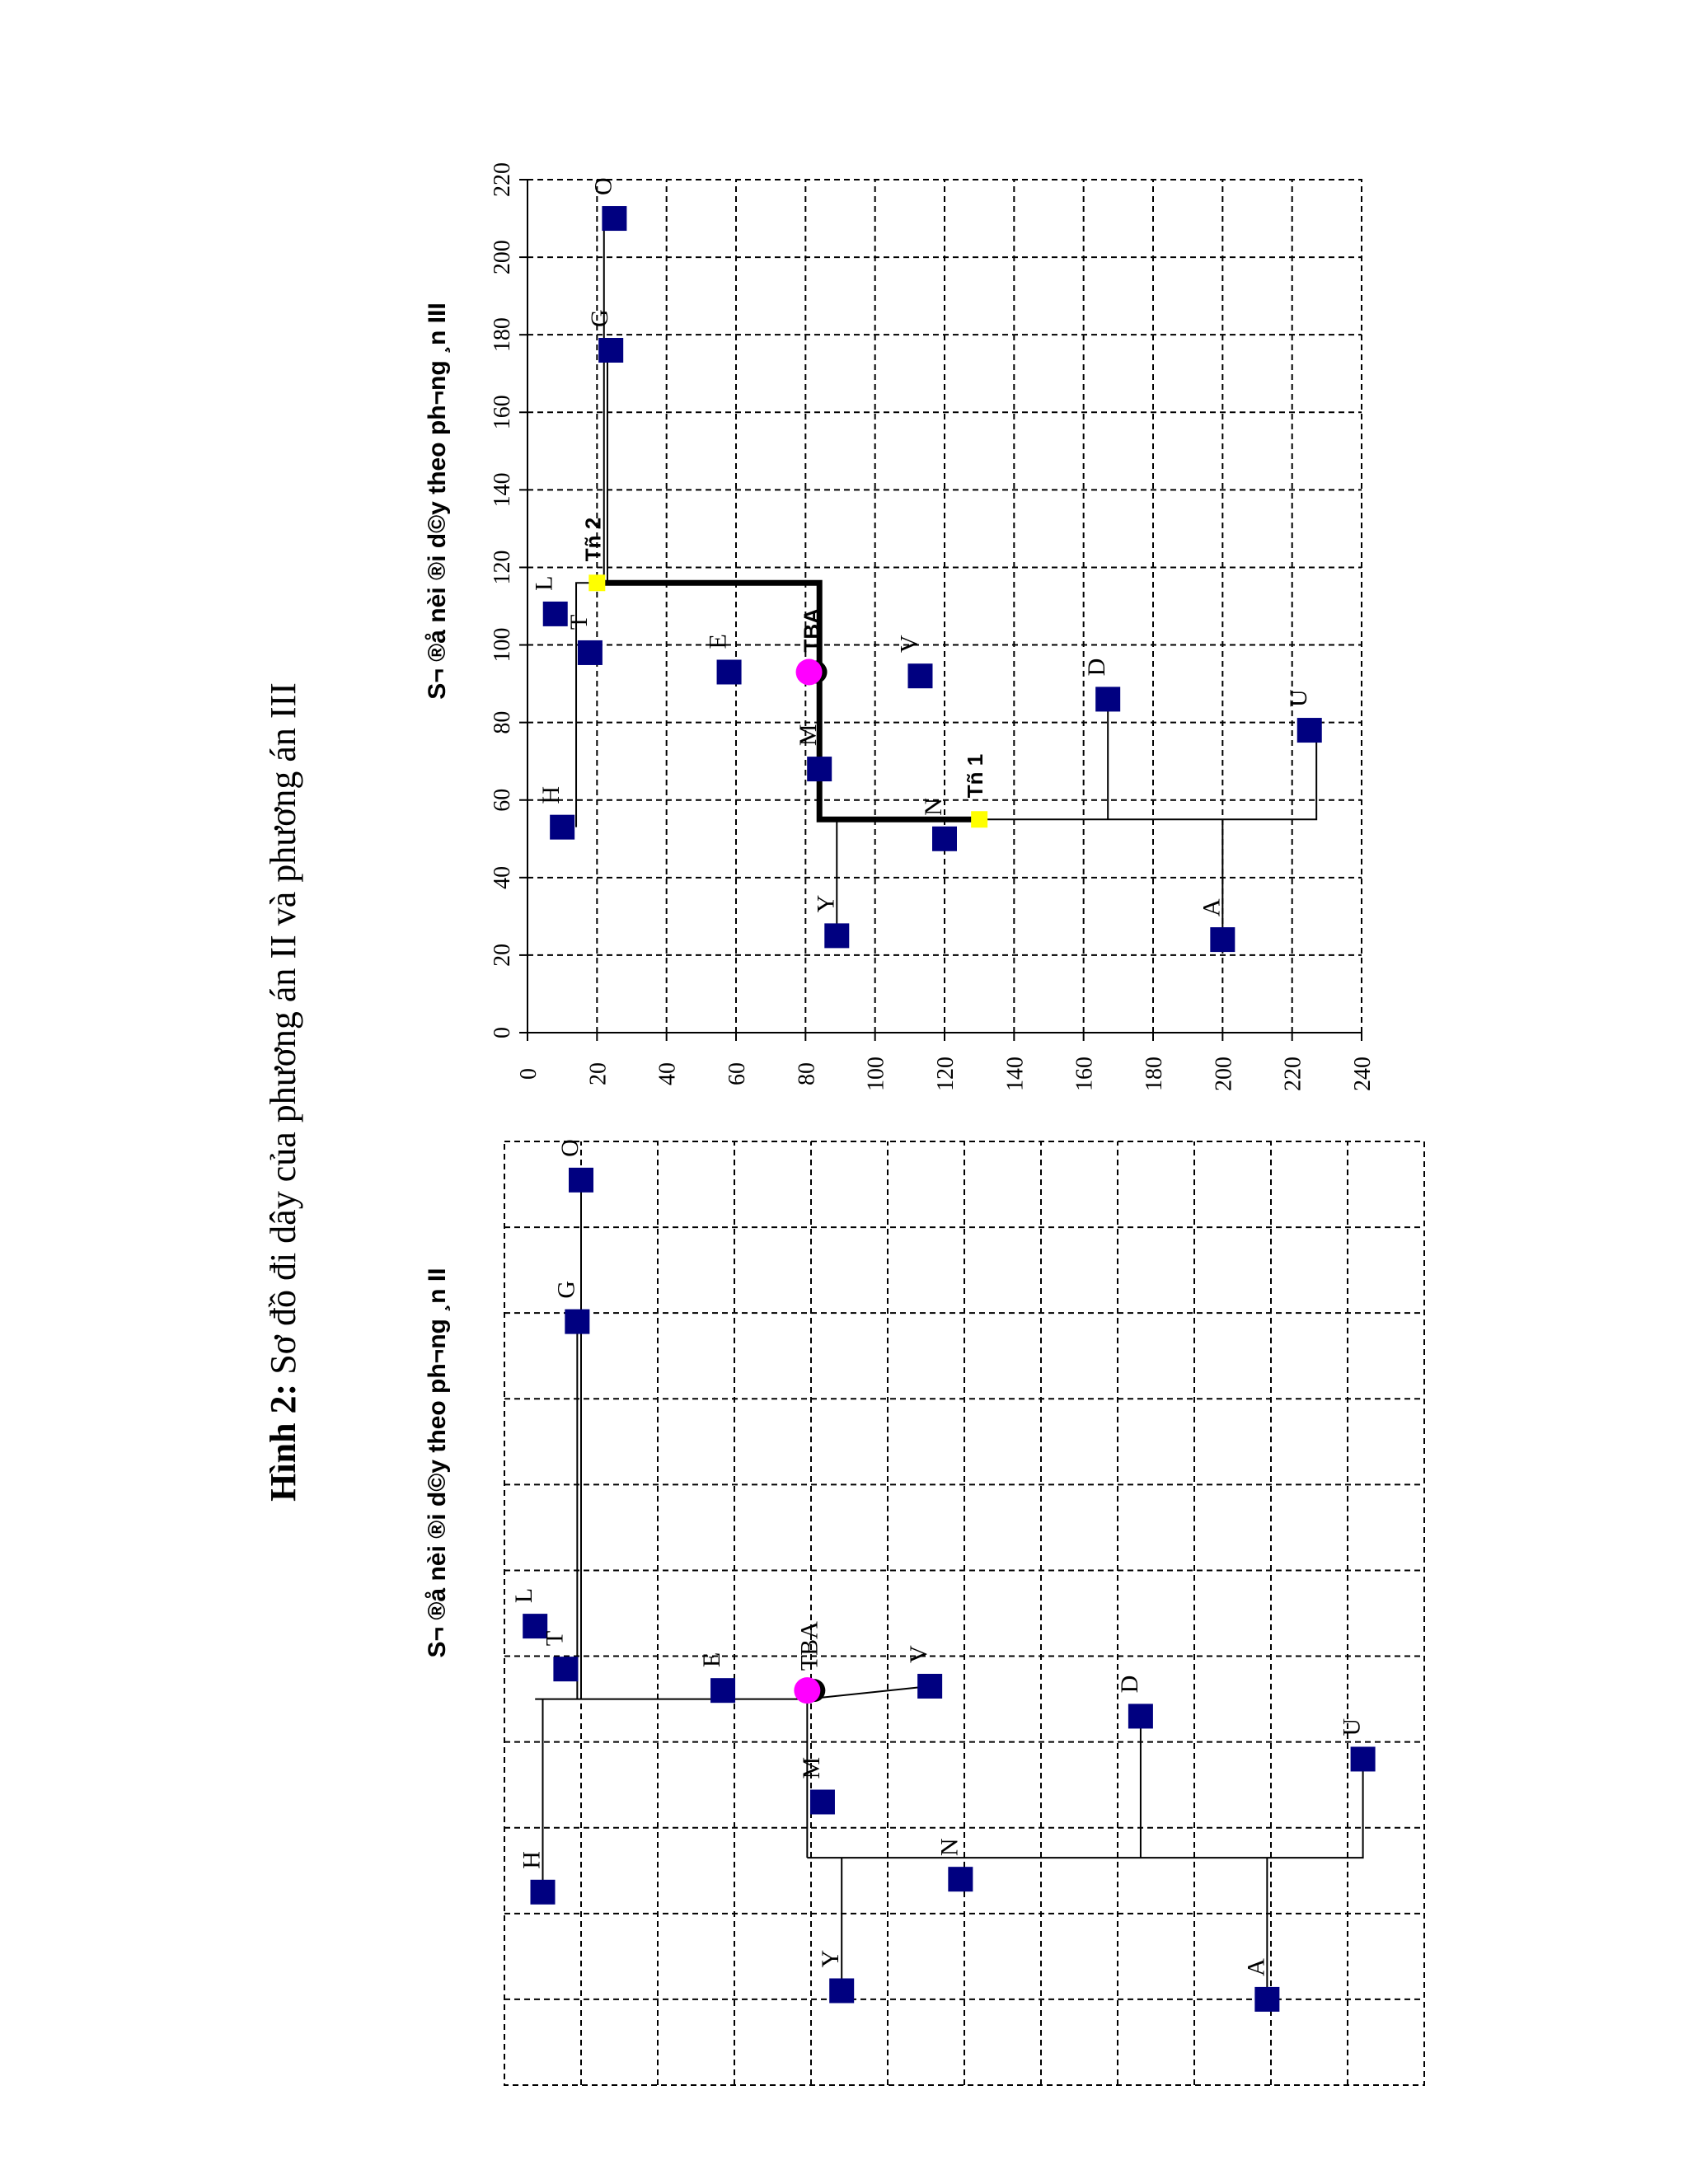  Describe the element at coordinates (1140, 1716) in the screenshot. I see `point-d-marker` at that location.